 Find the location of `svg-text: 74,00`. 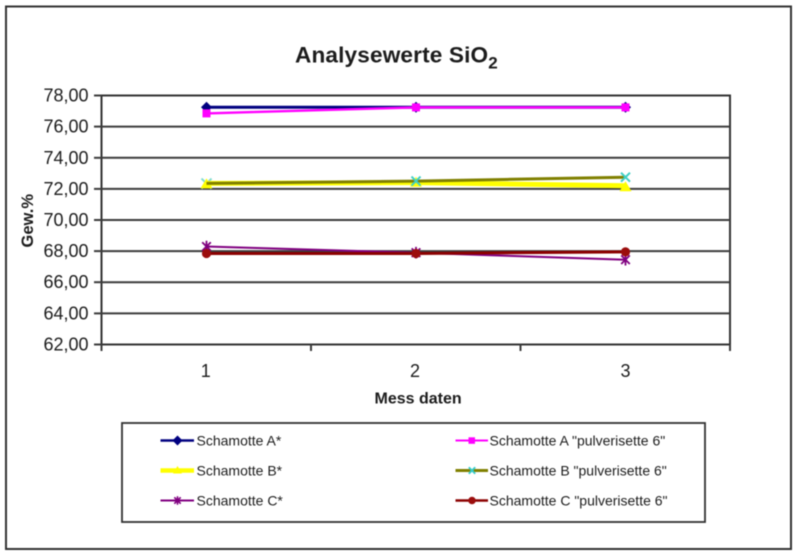

svg-text: 74,00 is located at coordinates (65, 158).